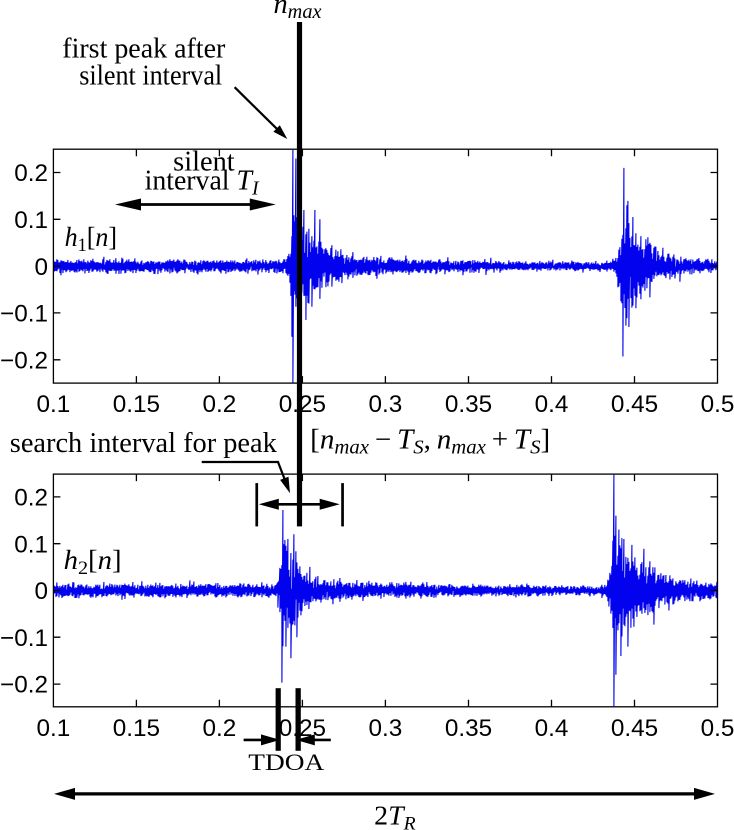  I want to click on svg-text: h1[n], so click(91, 239).